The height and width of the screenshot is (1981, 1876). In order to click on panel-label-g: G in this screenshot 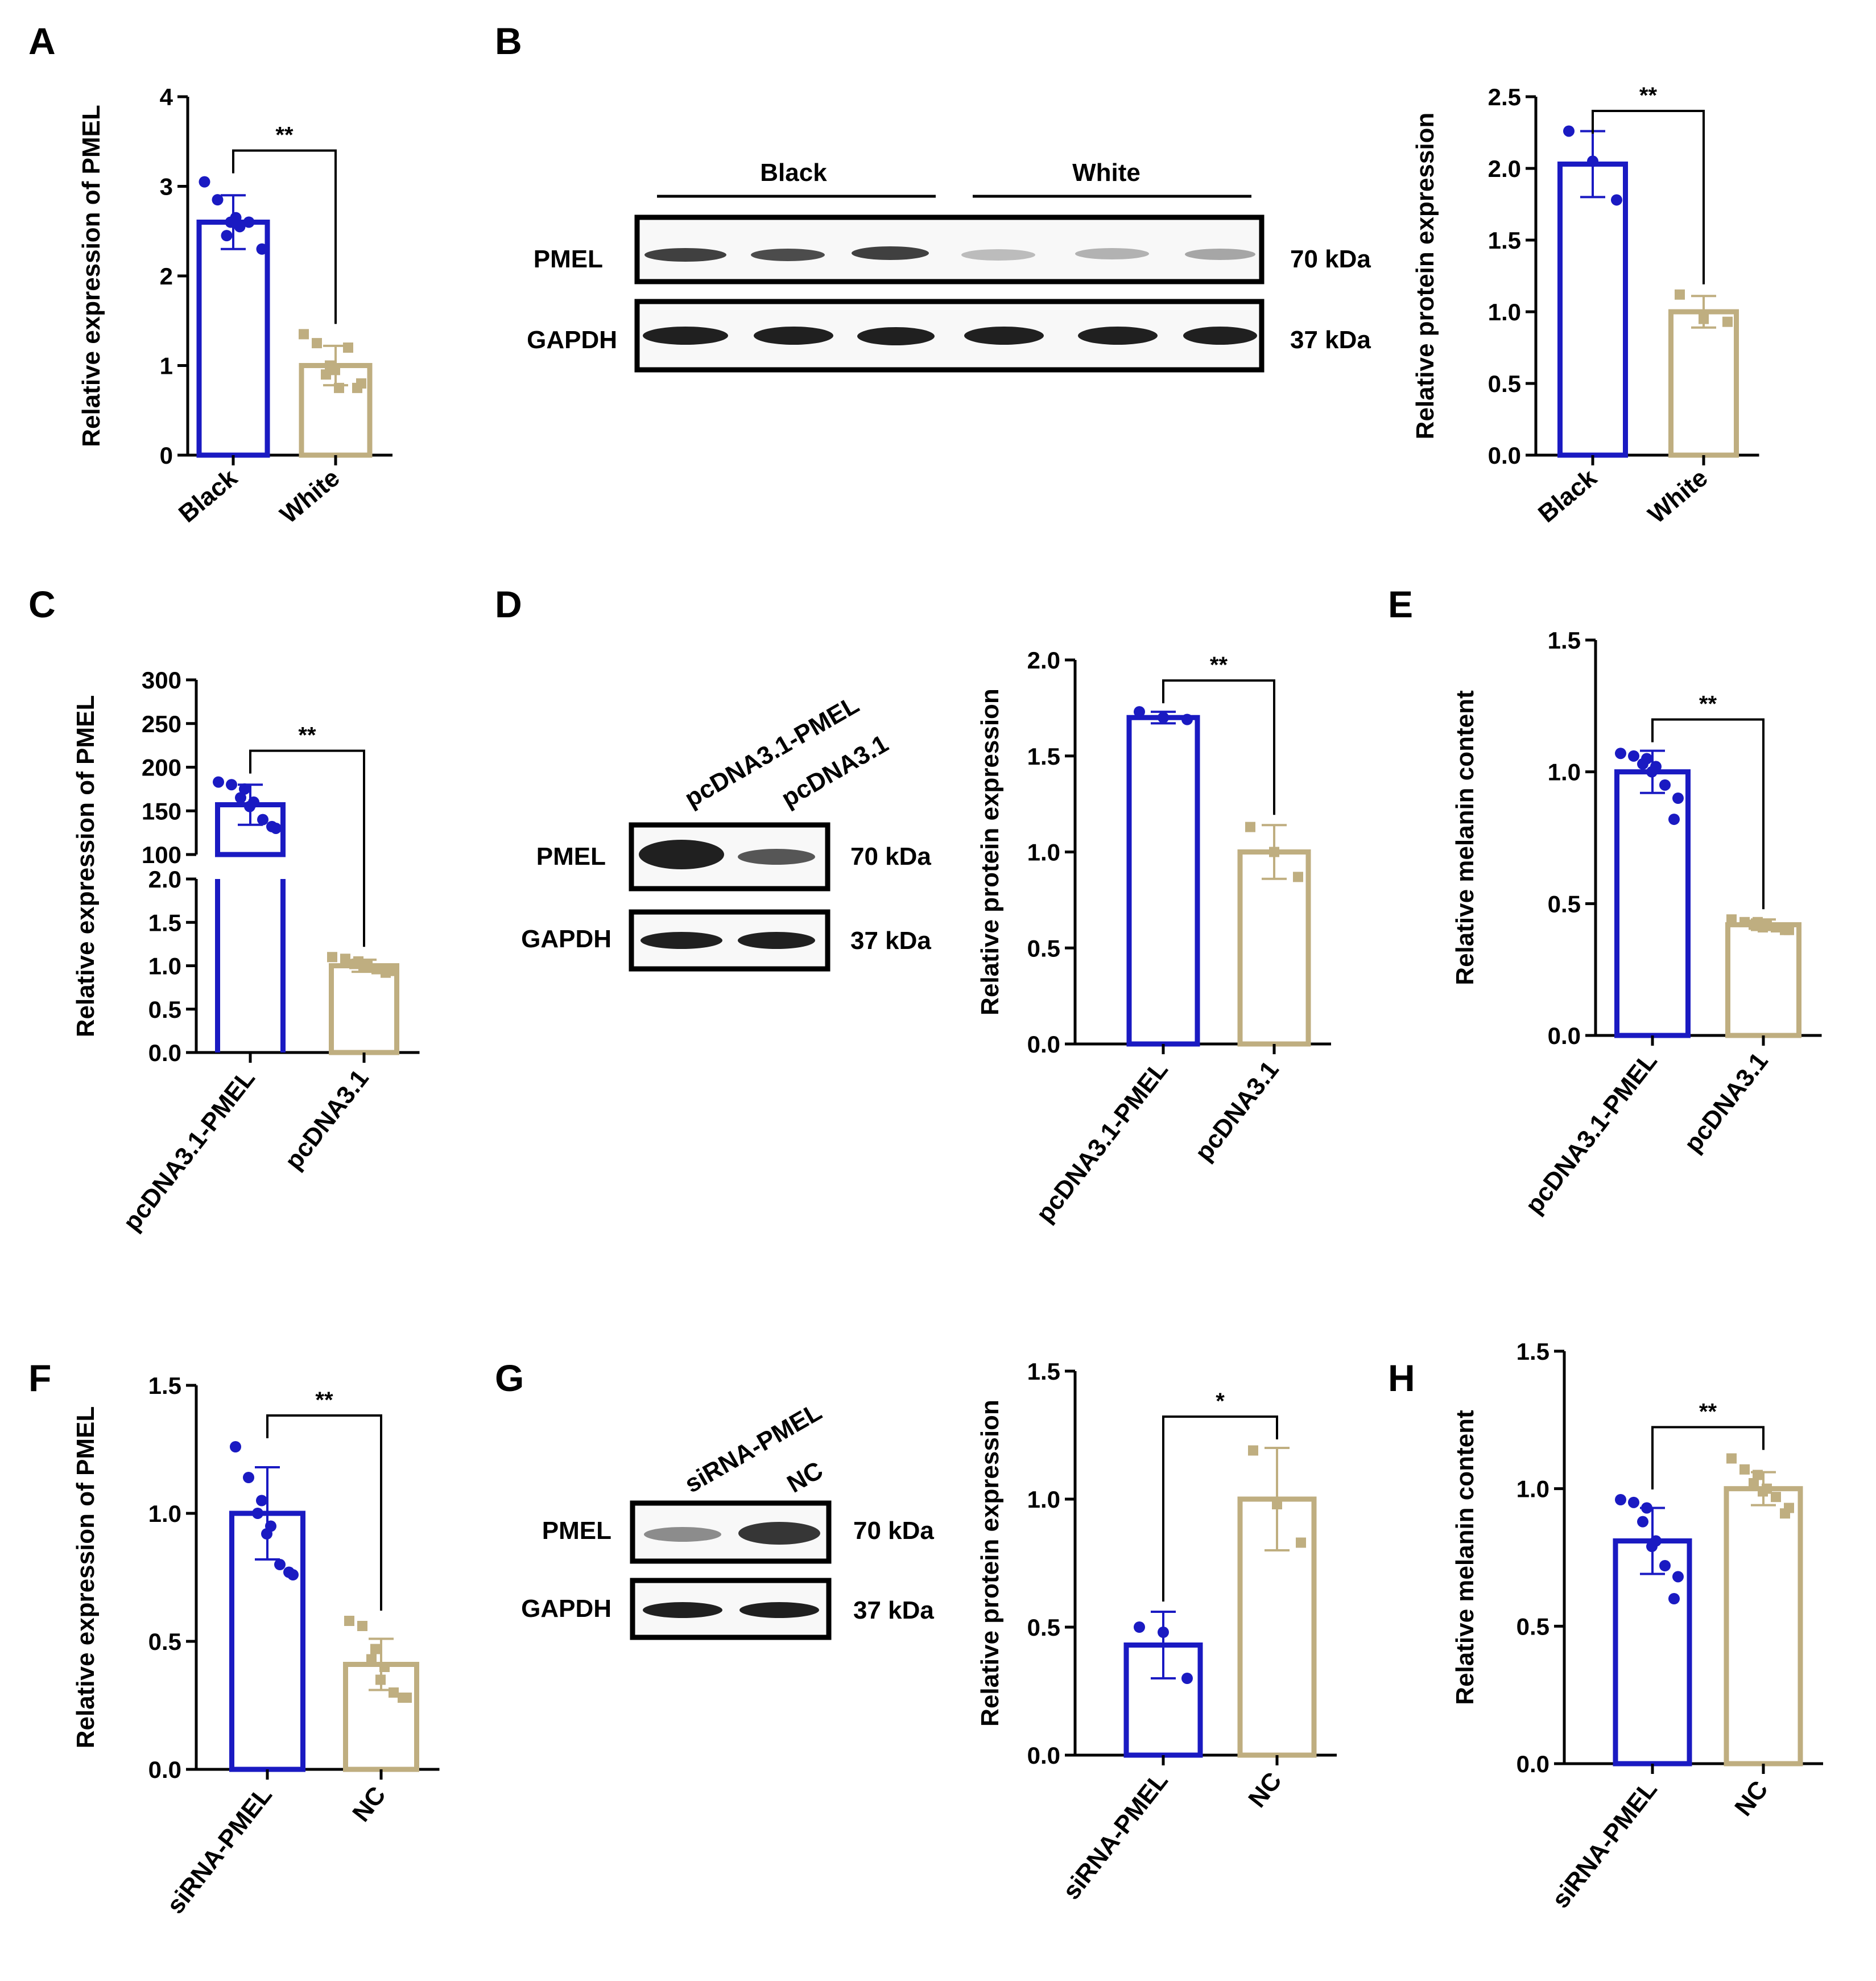, I will do `click(509, 1378)`.